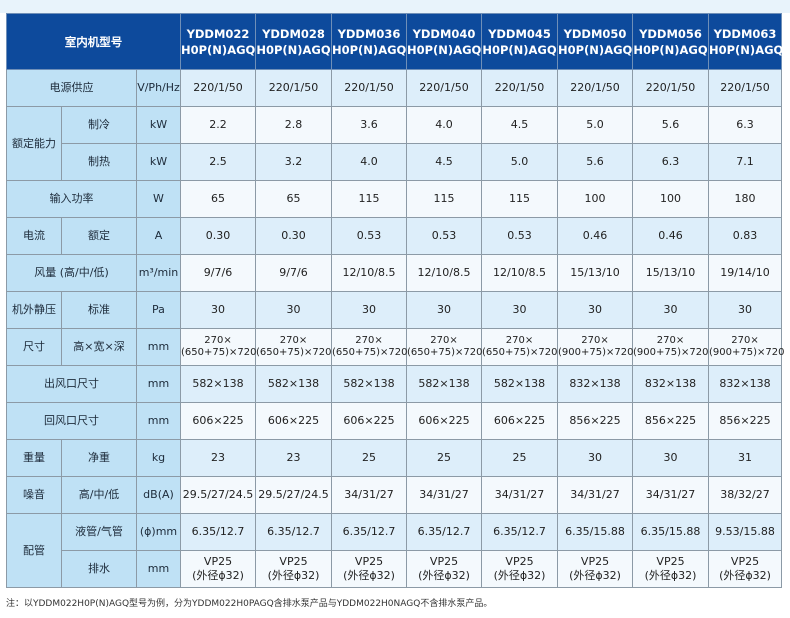 The image size is (790, 618). I want to click on row-label: 电流, so click(34, 236).